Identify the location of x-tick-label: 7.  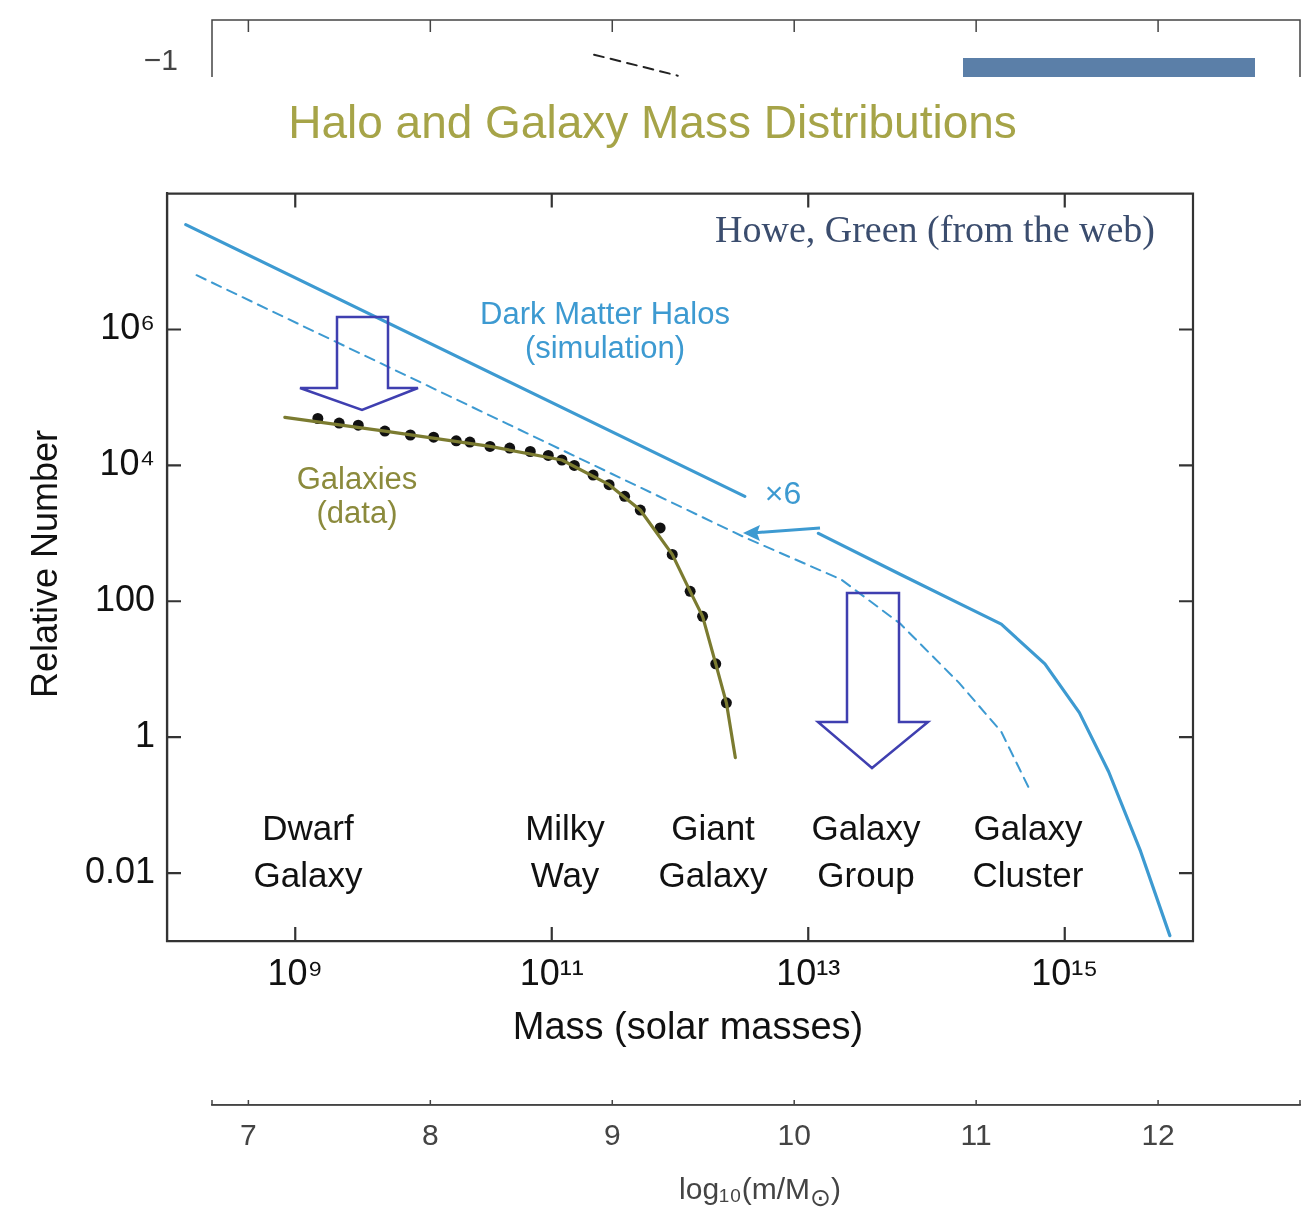
(248, 1135).